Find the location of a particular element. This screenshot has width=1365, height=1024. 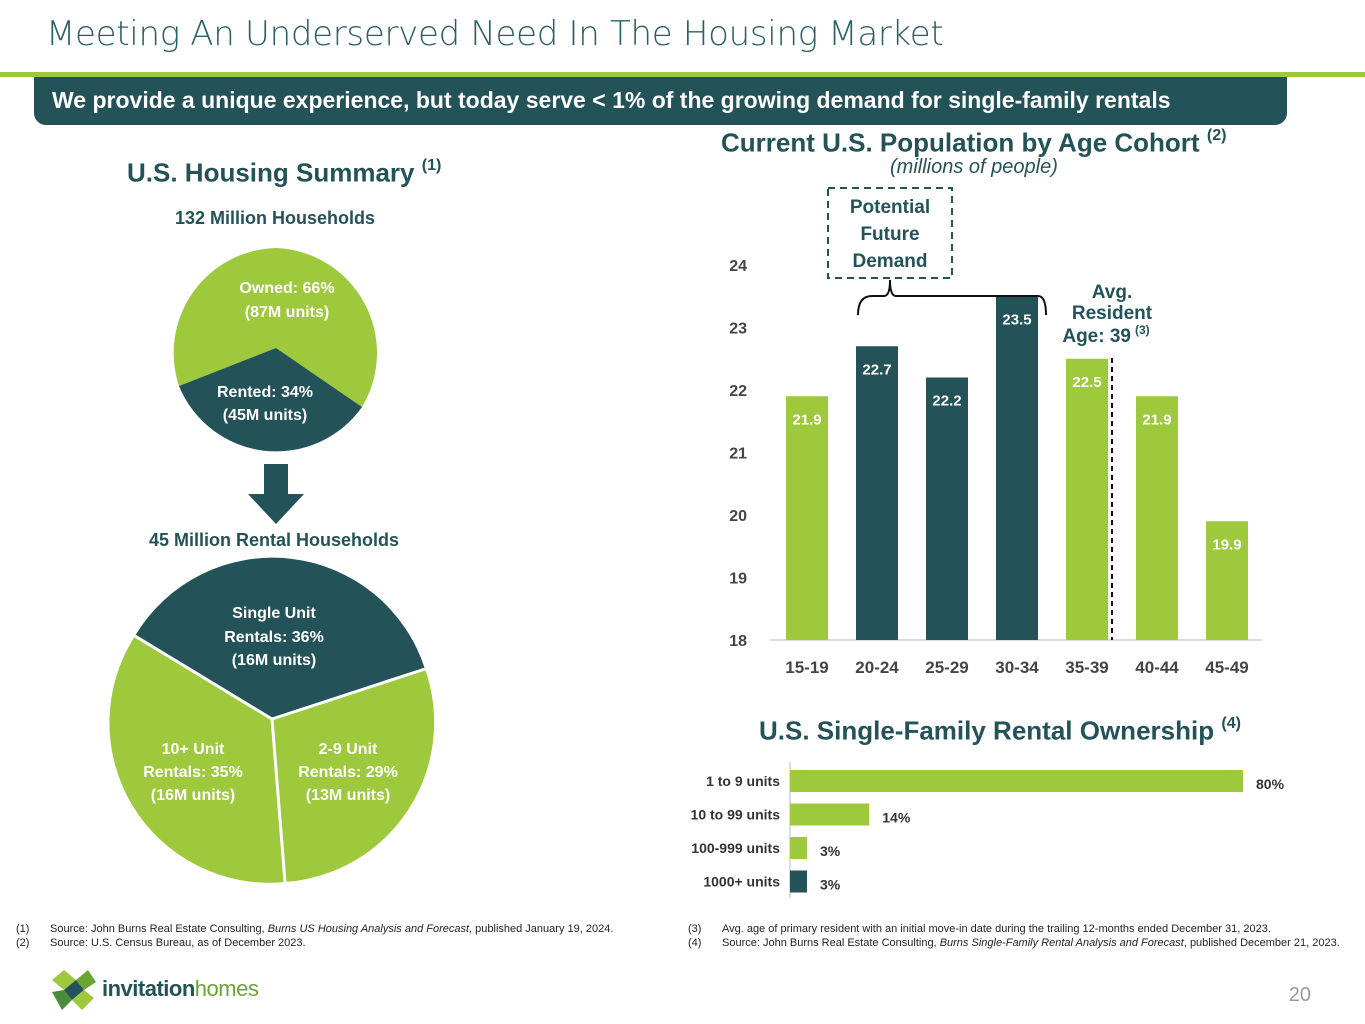

ownership-category-label: 1000+ units is located at coordinates (741, 882).